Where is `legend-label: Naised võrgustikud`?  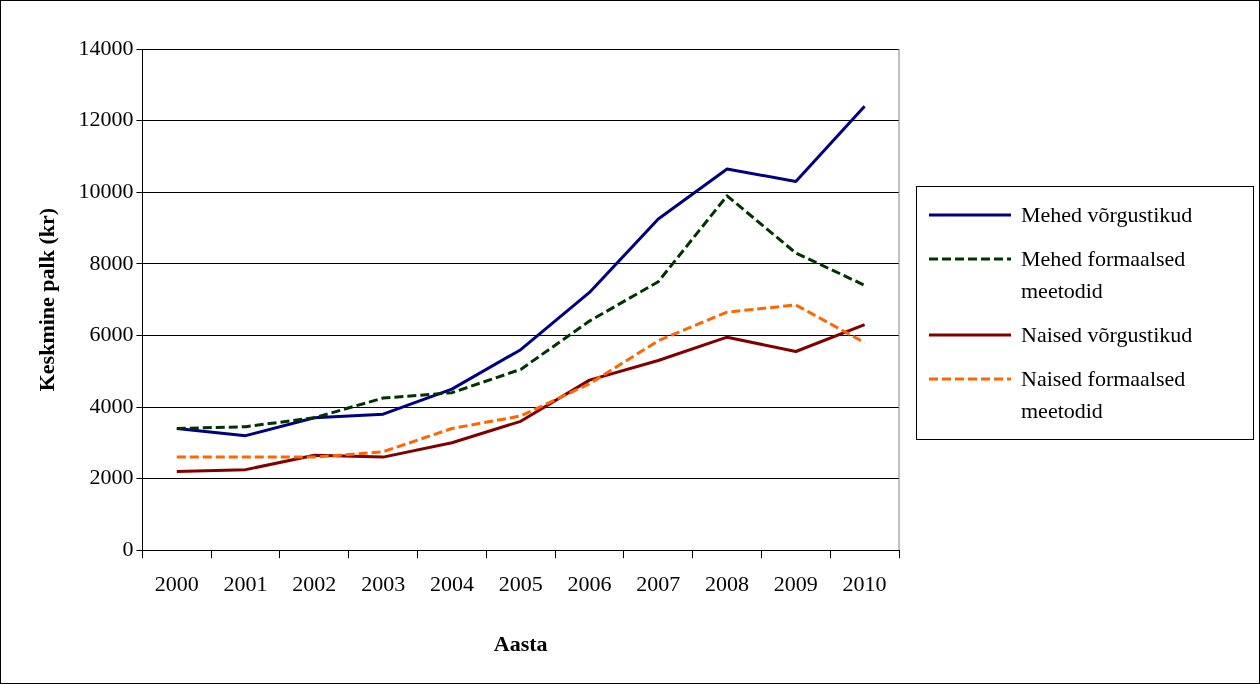
legend-label: Naised võrgustikud is located at coordinates (1107, 335).